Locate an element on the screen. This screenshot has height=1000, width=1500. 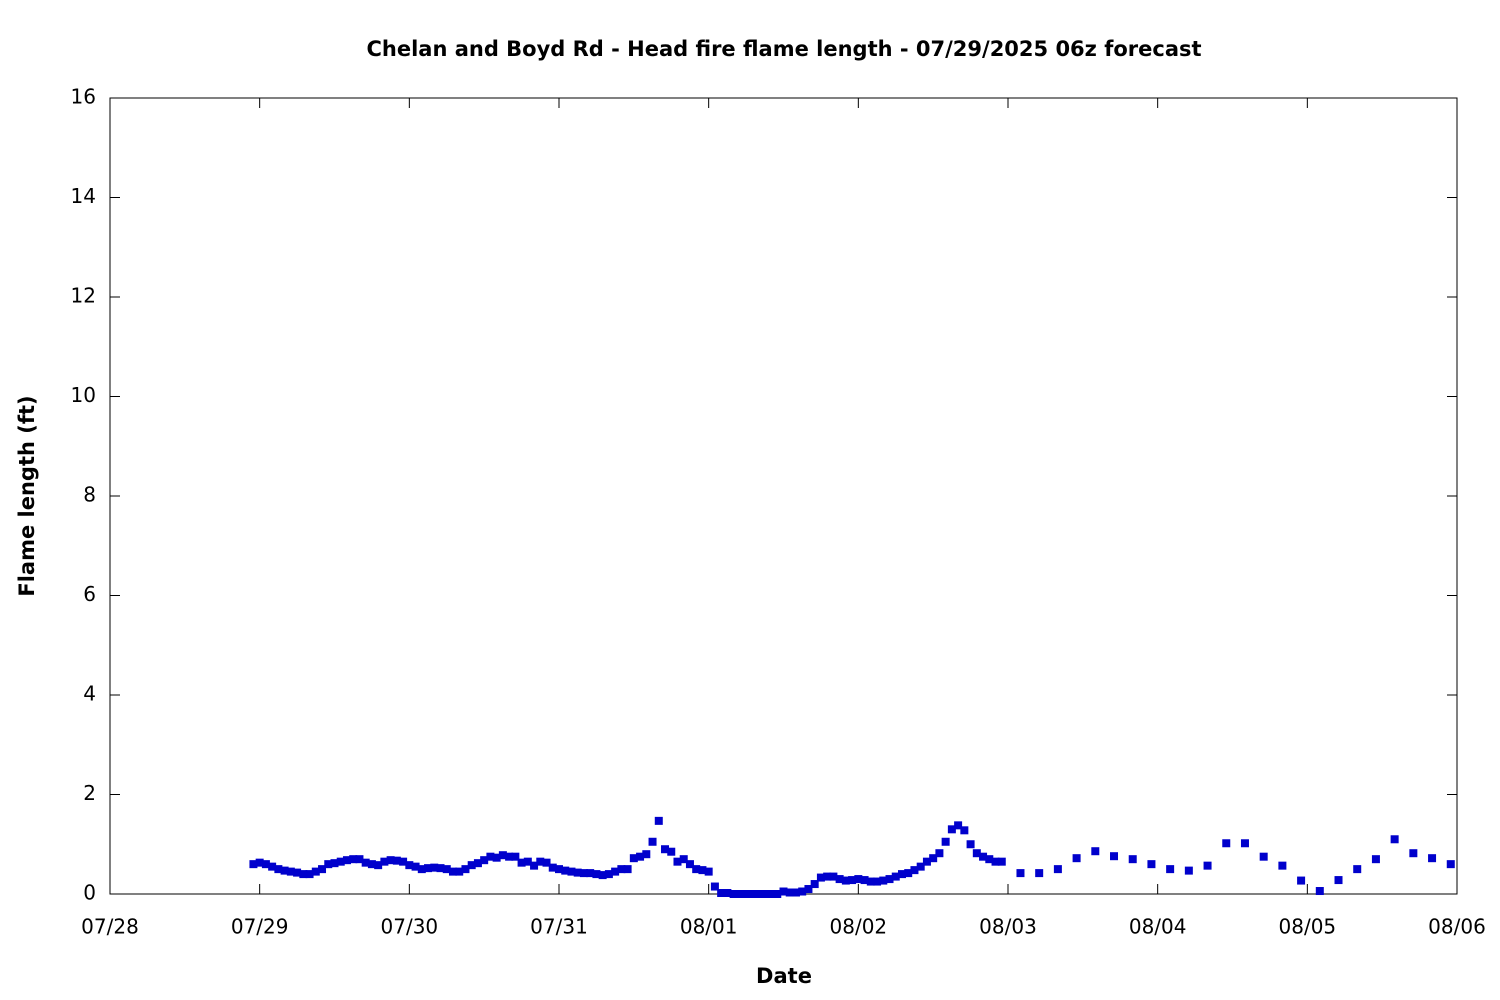
x-tick-label: 08/01 is located at coordinates (709, 927).